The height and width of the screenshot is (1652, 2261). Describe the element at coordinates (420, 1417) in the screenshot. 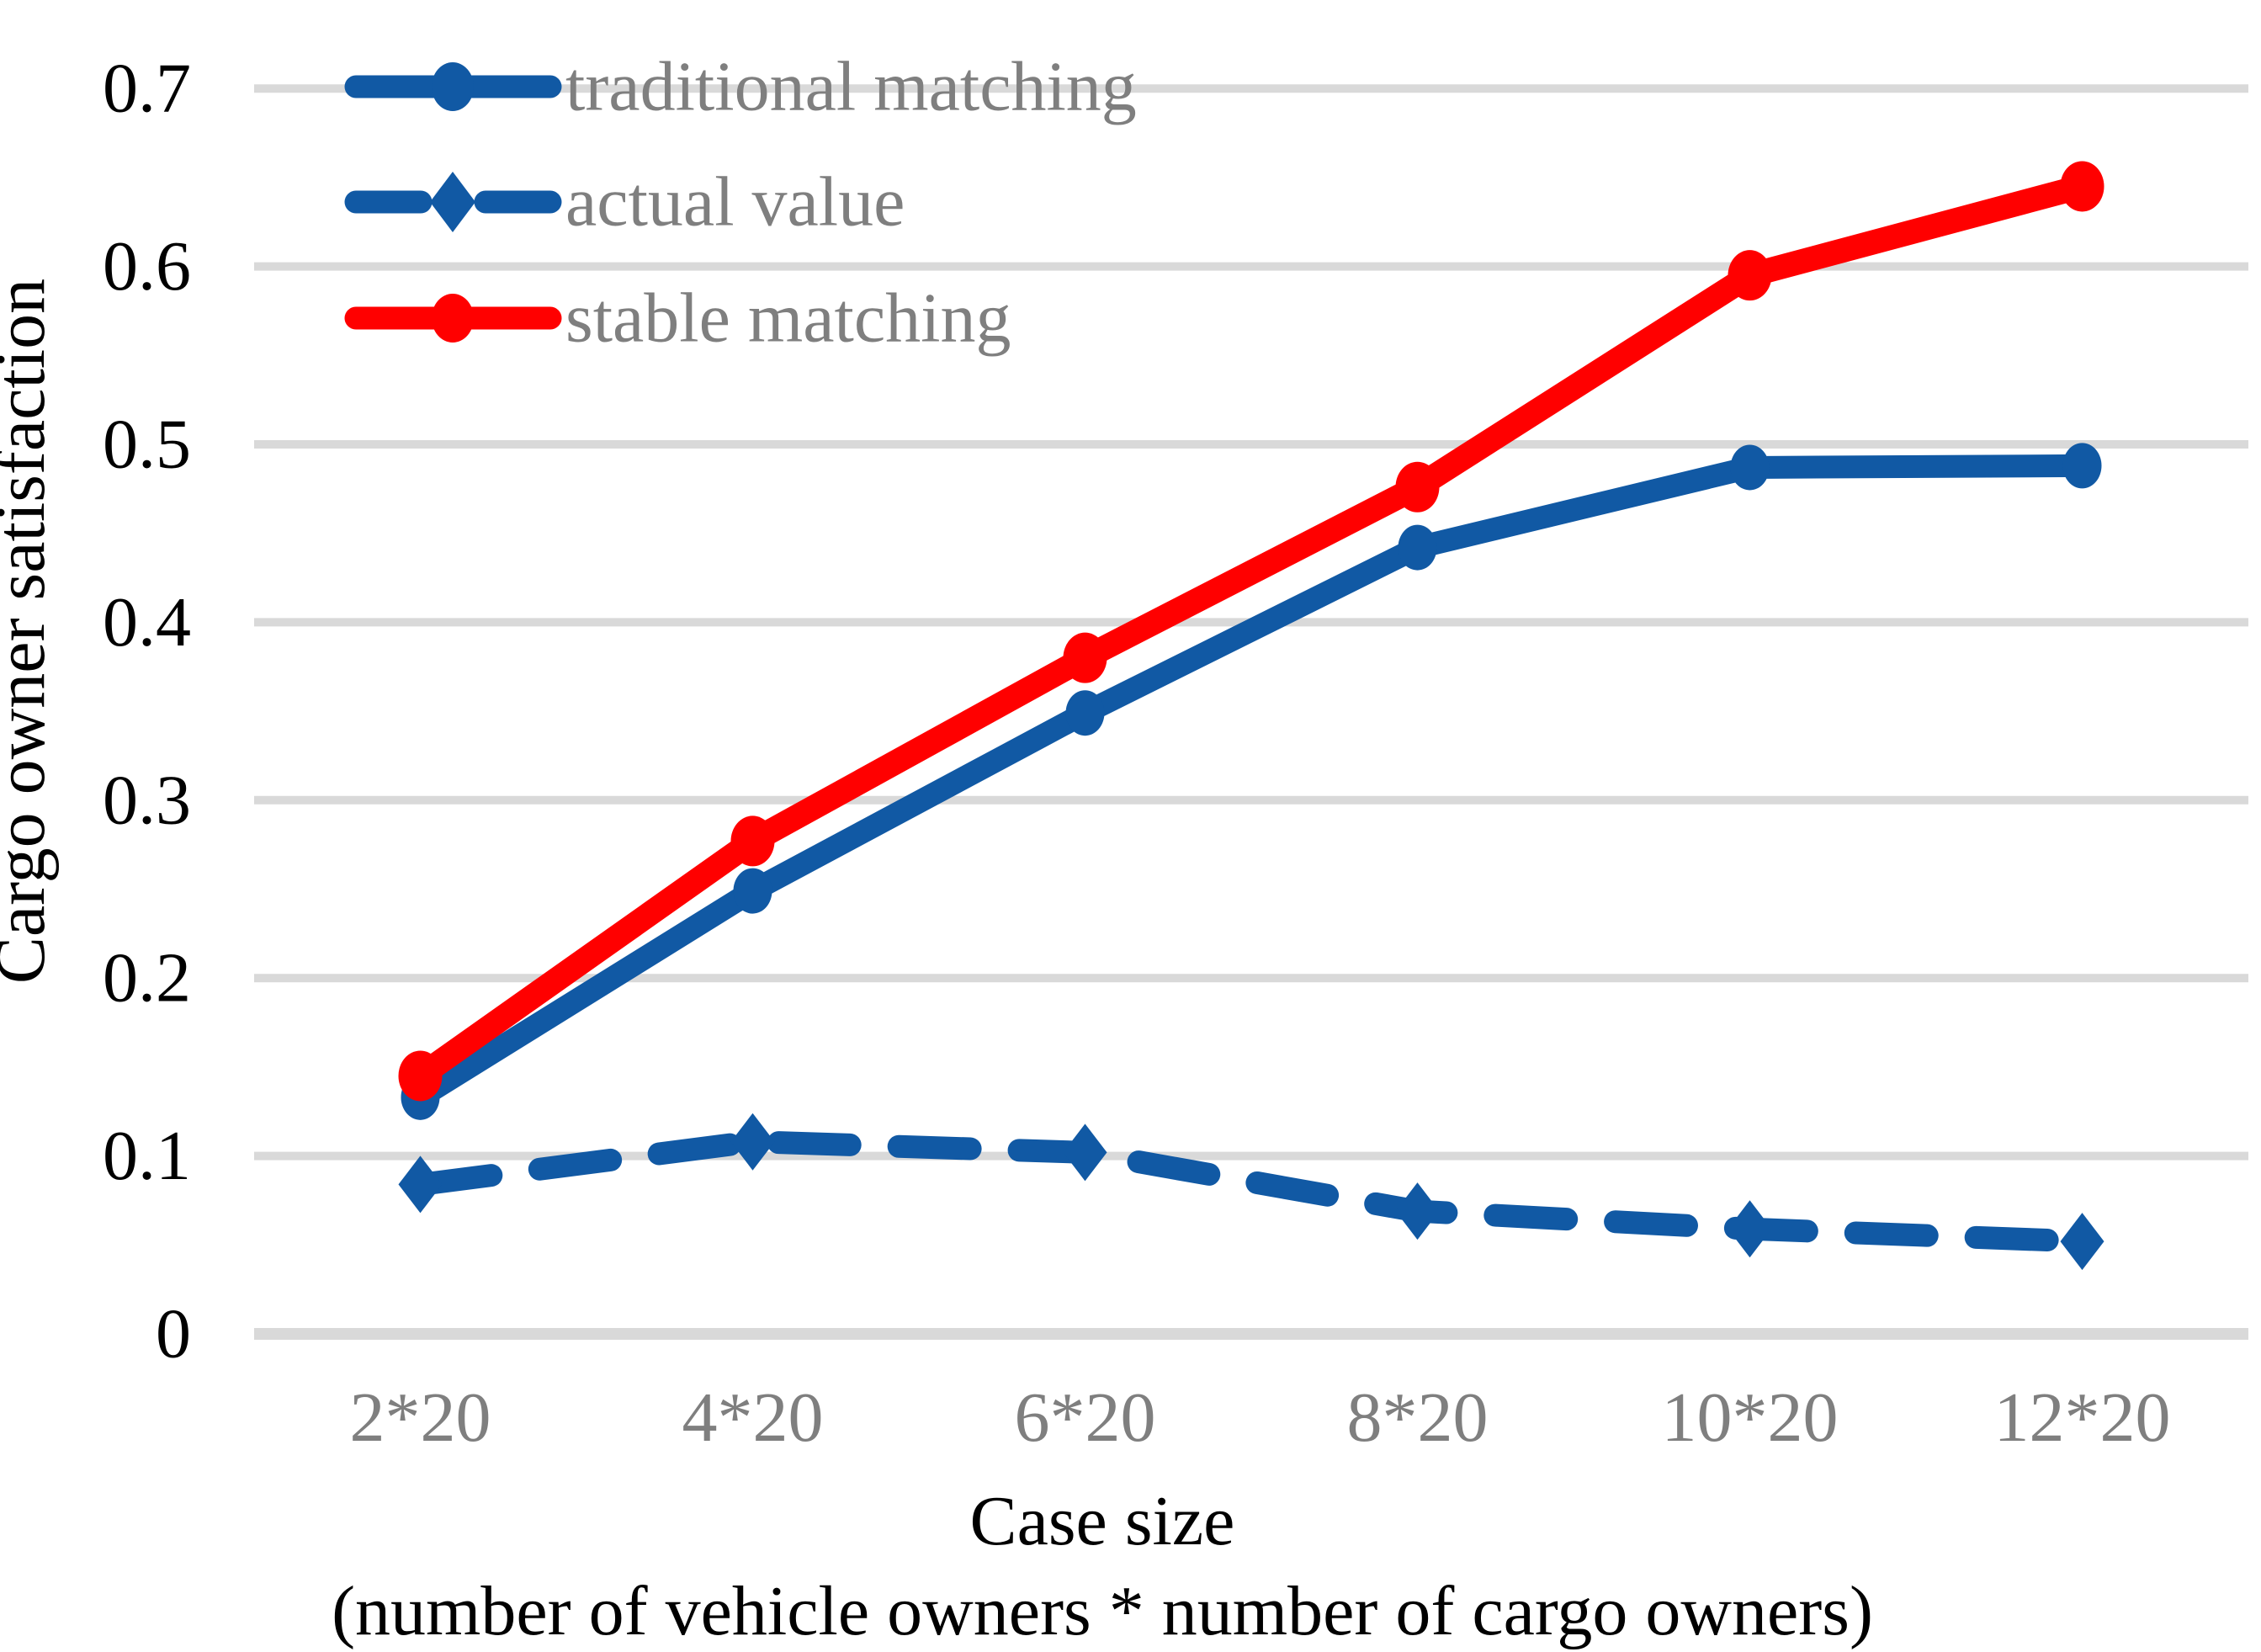

I see `x-tick-label: 2*20` at that location.